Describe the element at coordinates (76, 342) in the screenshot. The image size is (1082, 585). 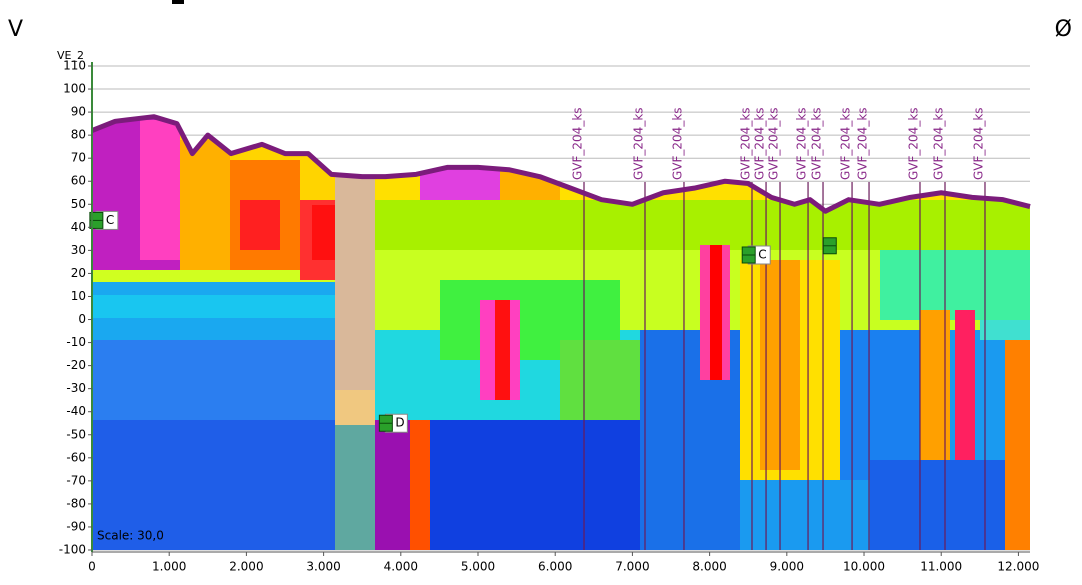
I see `y-tick-label: -10` at that location.